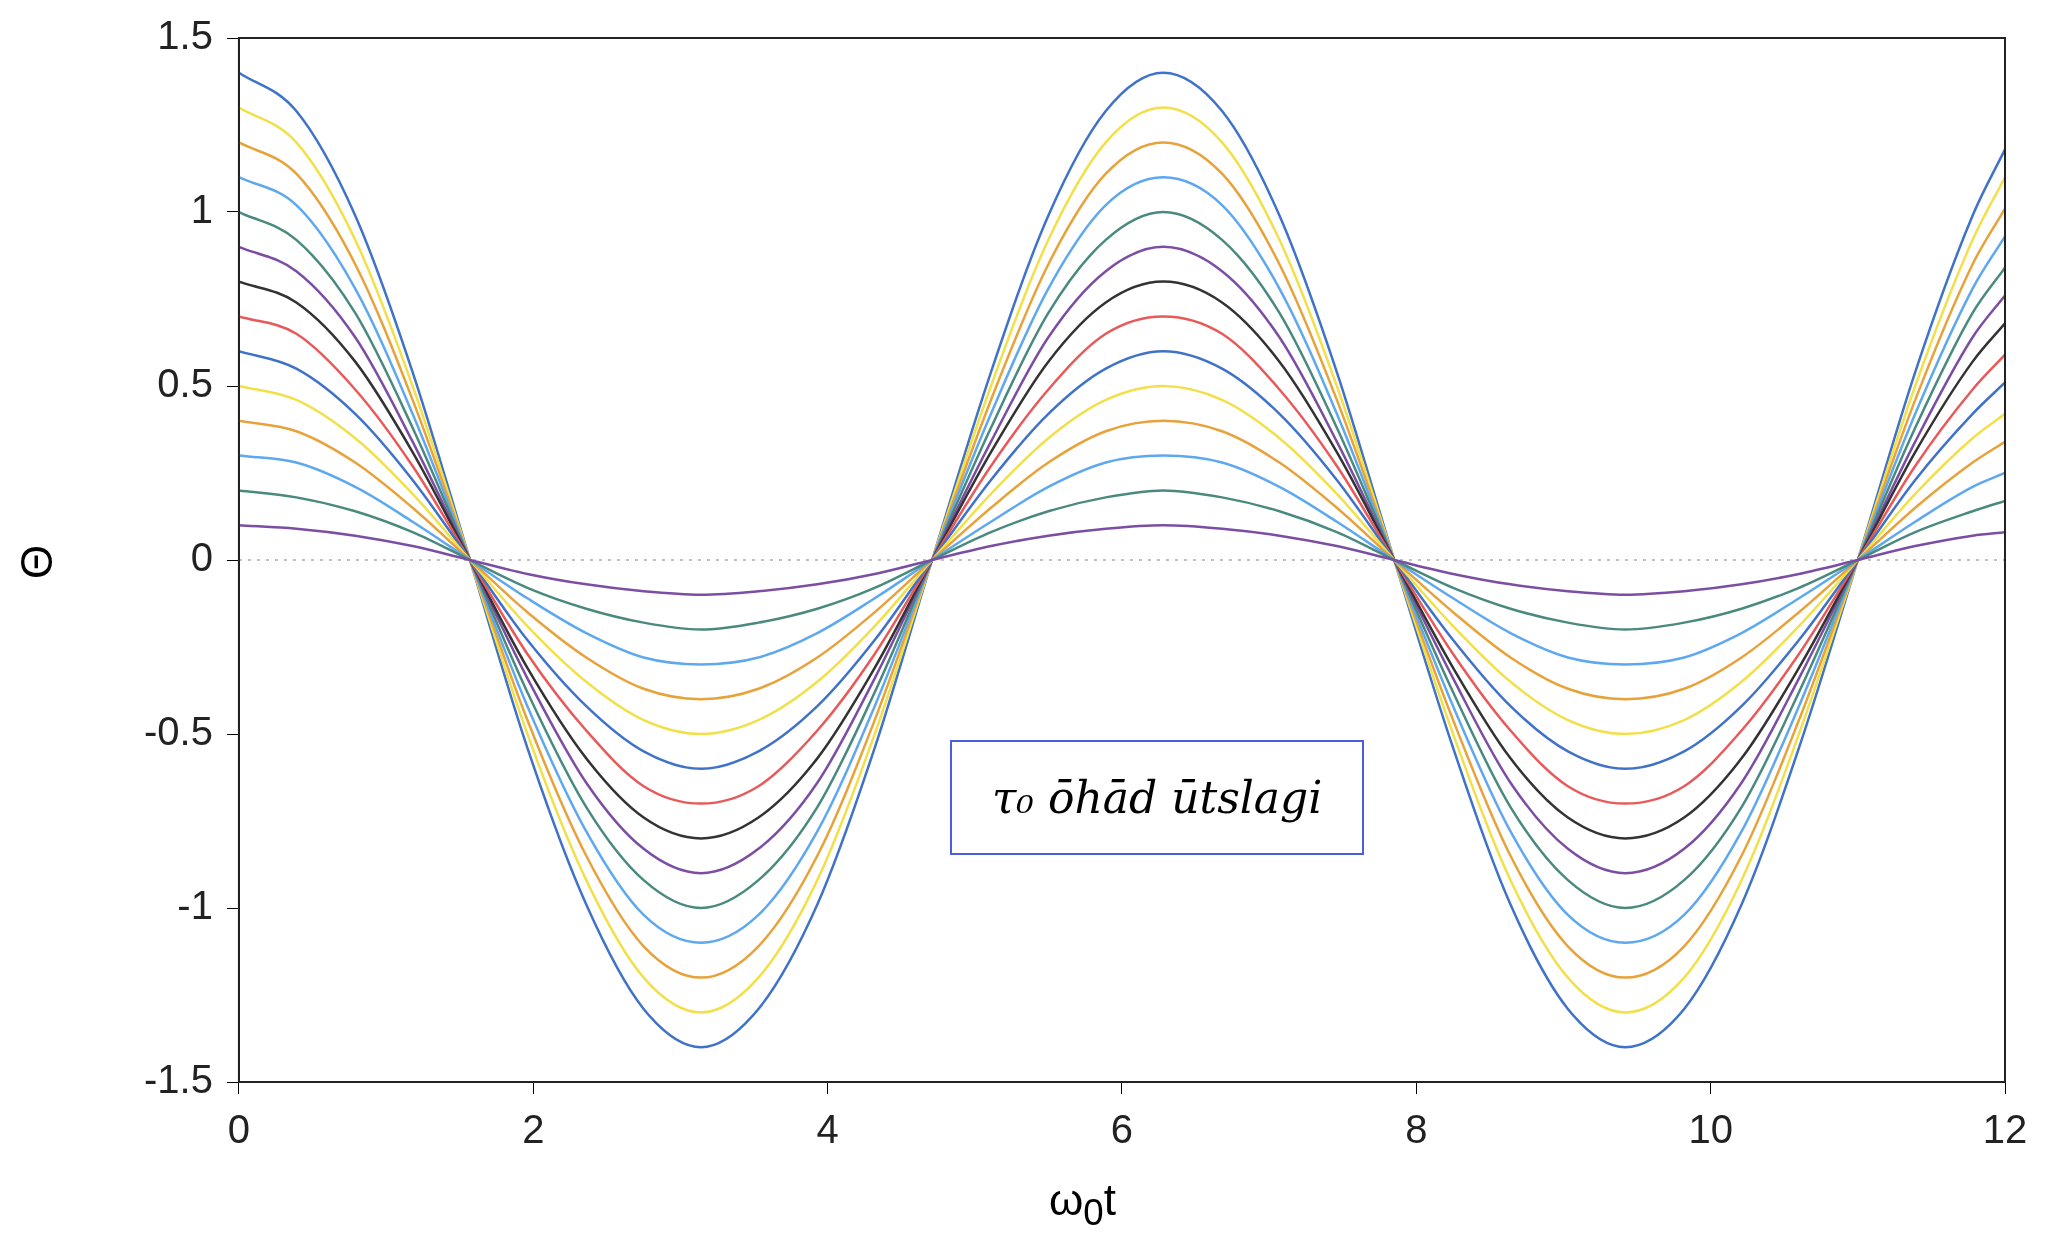 This screenshot has height=1240, width=2045. Describe the element at coordinates (37, 562) in the screenshot. I see `y-axis-title: Θ` at that location.